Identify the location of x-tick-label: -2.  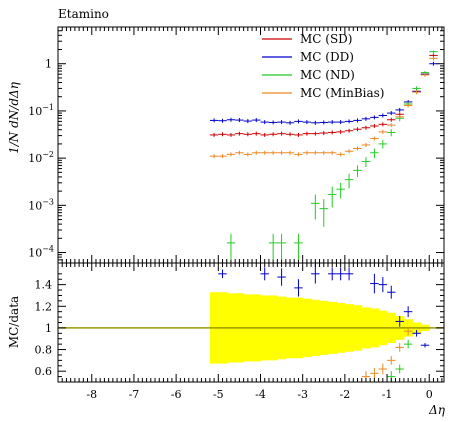
(345, 394).